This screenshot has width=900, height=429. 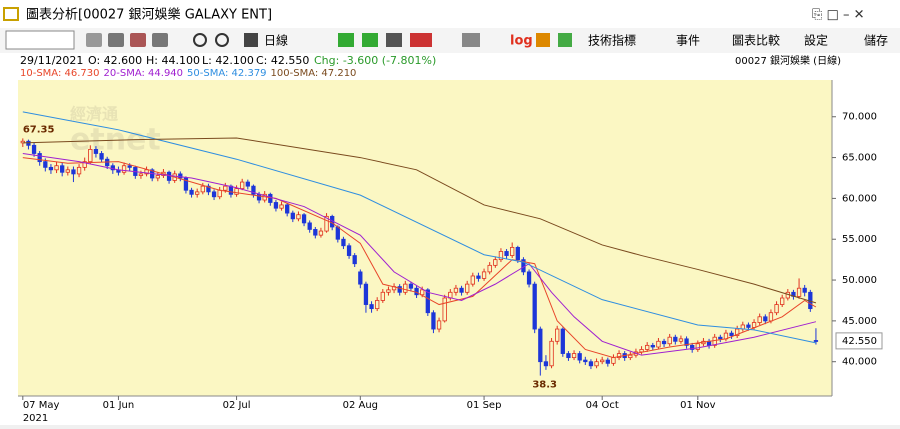 What do you see at coordinates (276, 40) in the screenshot?
I see `period-button: 日線` at bounding box center [276, 40].